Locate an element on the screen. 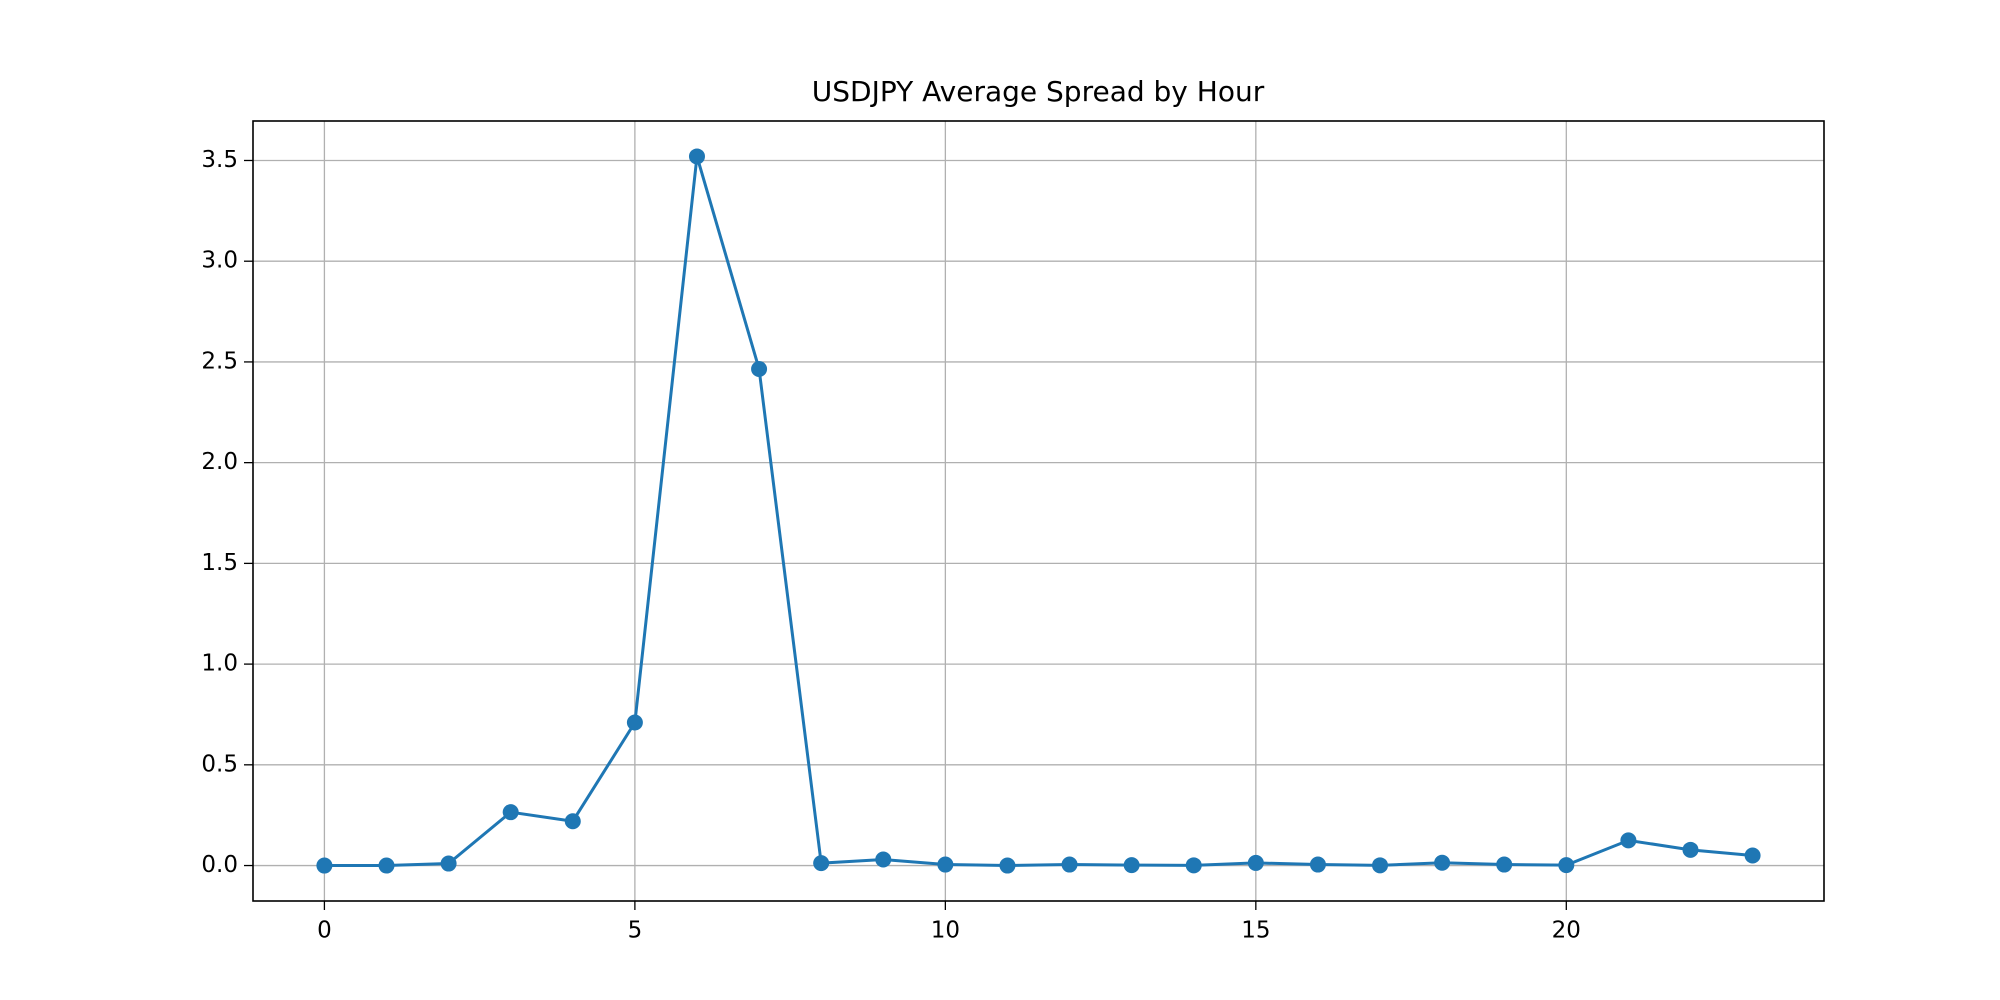 The height and width of the screenshot is (1000, 2000). y-tick-label: 1.5 is located at coordinates (219, 563).